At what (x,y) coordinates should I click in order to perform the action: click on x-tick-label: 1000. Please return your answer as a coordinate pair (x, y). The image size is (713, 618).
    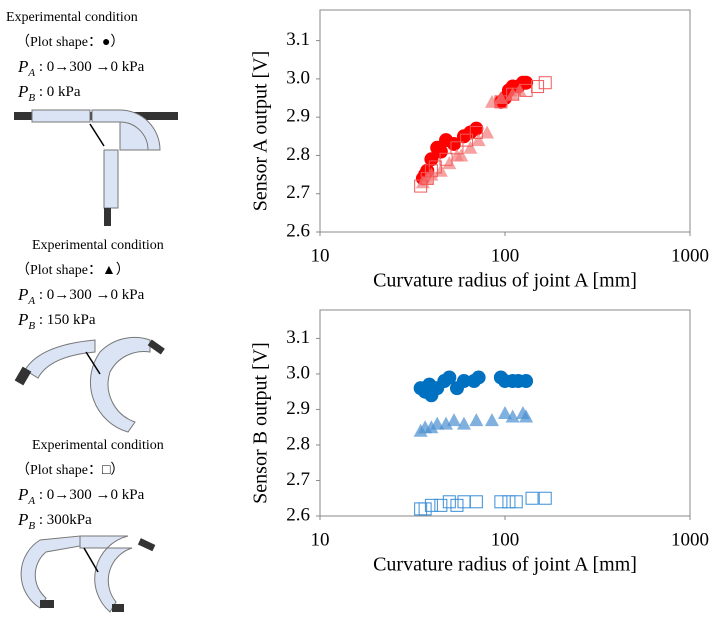
    Looking at the image, I should click on (690, 539).